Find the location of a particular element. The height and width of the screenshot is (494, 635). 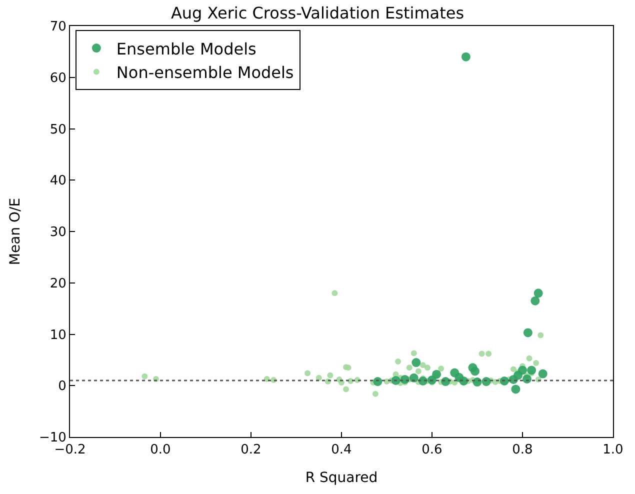

legend-label: Non-ensemble Models is located at coordinates (205, 72).